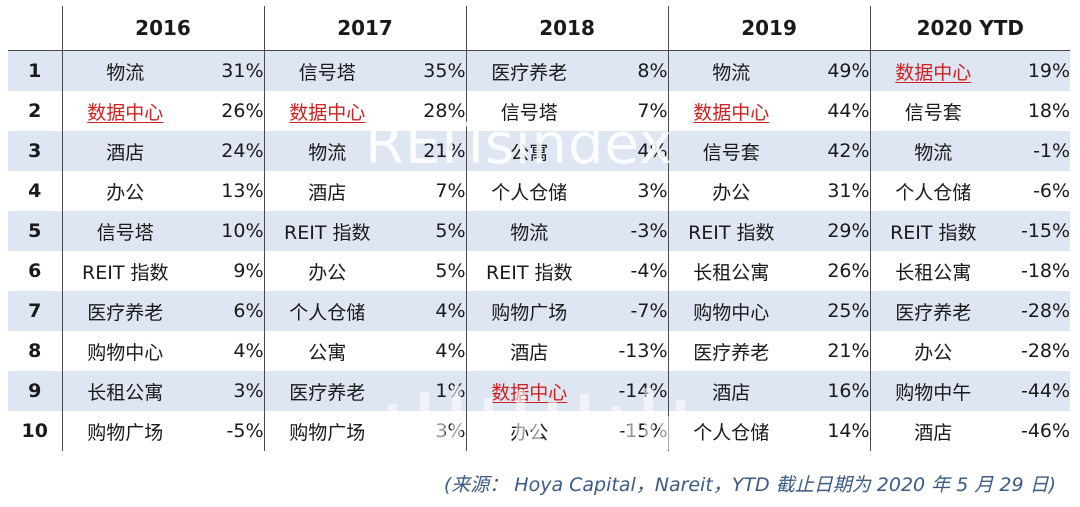 The height and width of the screenshot is (507, 1080). What do you see at coordinates (35, 111) in the screenshot?
I see `rank-cell: 2` at bounding box center [35, 111].